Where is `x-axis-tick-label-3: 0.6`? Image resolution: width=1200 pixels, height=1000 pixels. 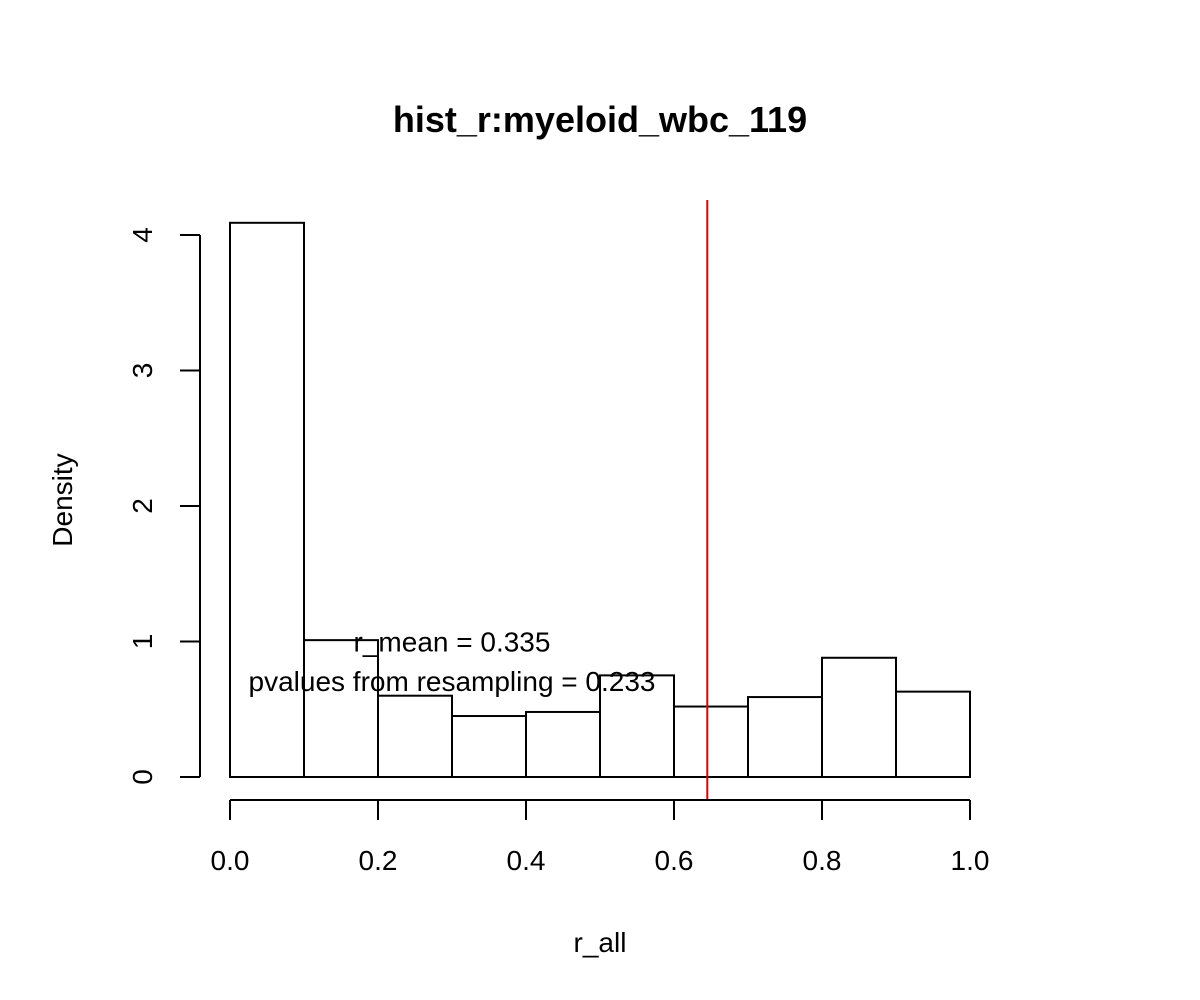 x-axis-tick-label-3: 0.6 is located at coordinates (674, 860).